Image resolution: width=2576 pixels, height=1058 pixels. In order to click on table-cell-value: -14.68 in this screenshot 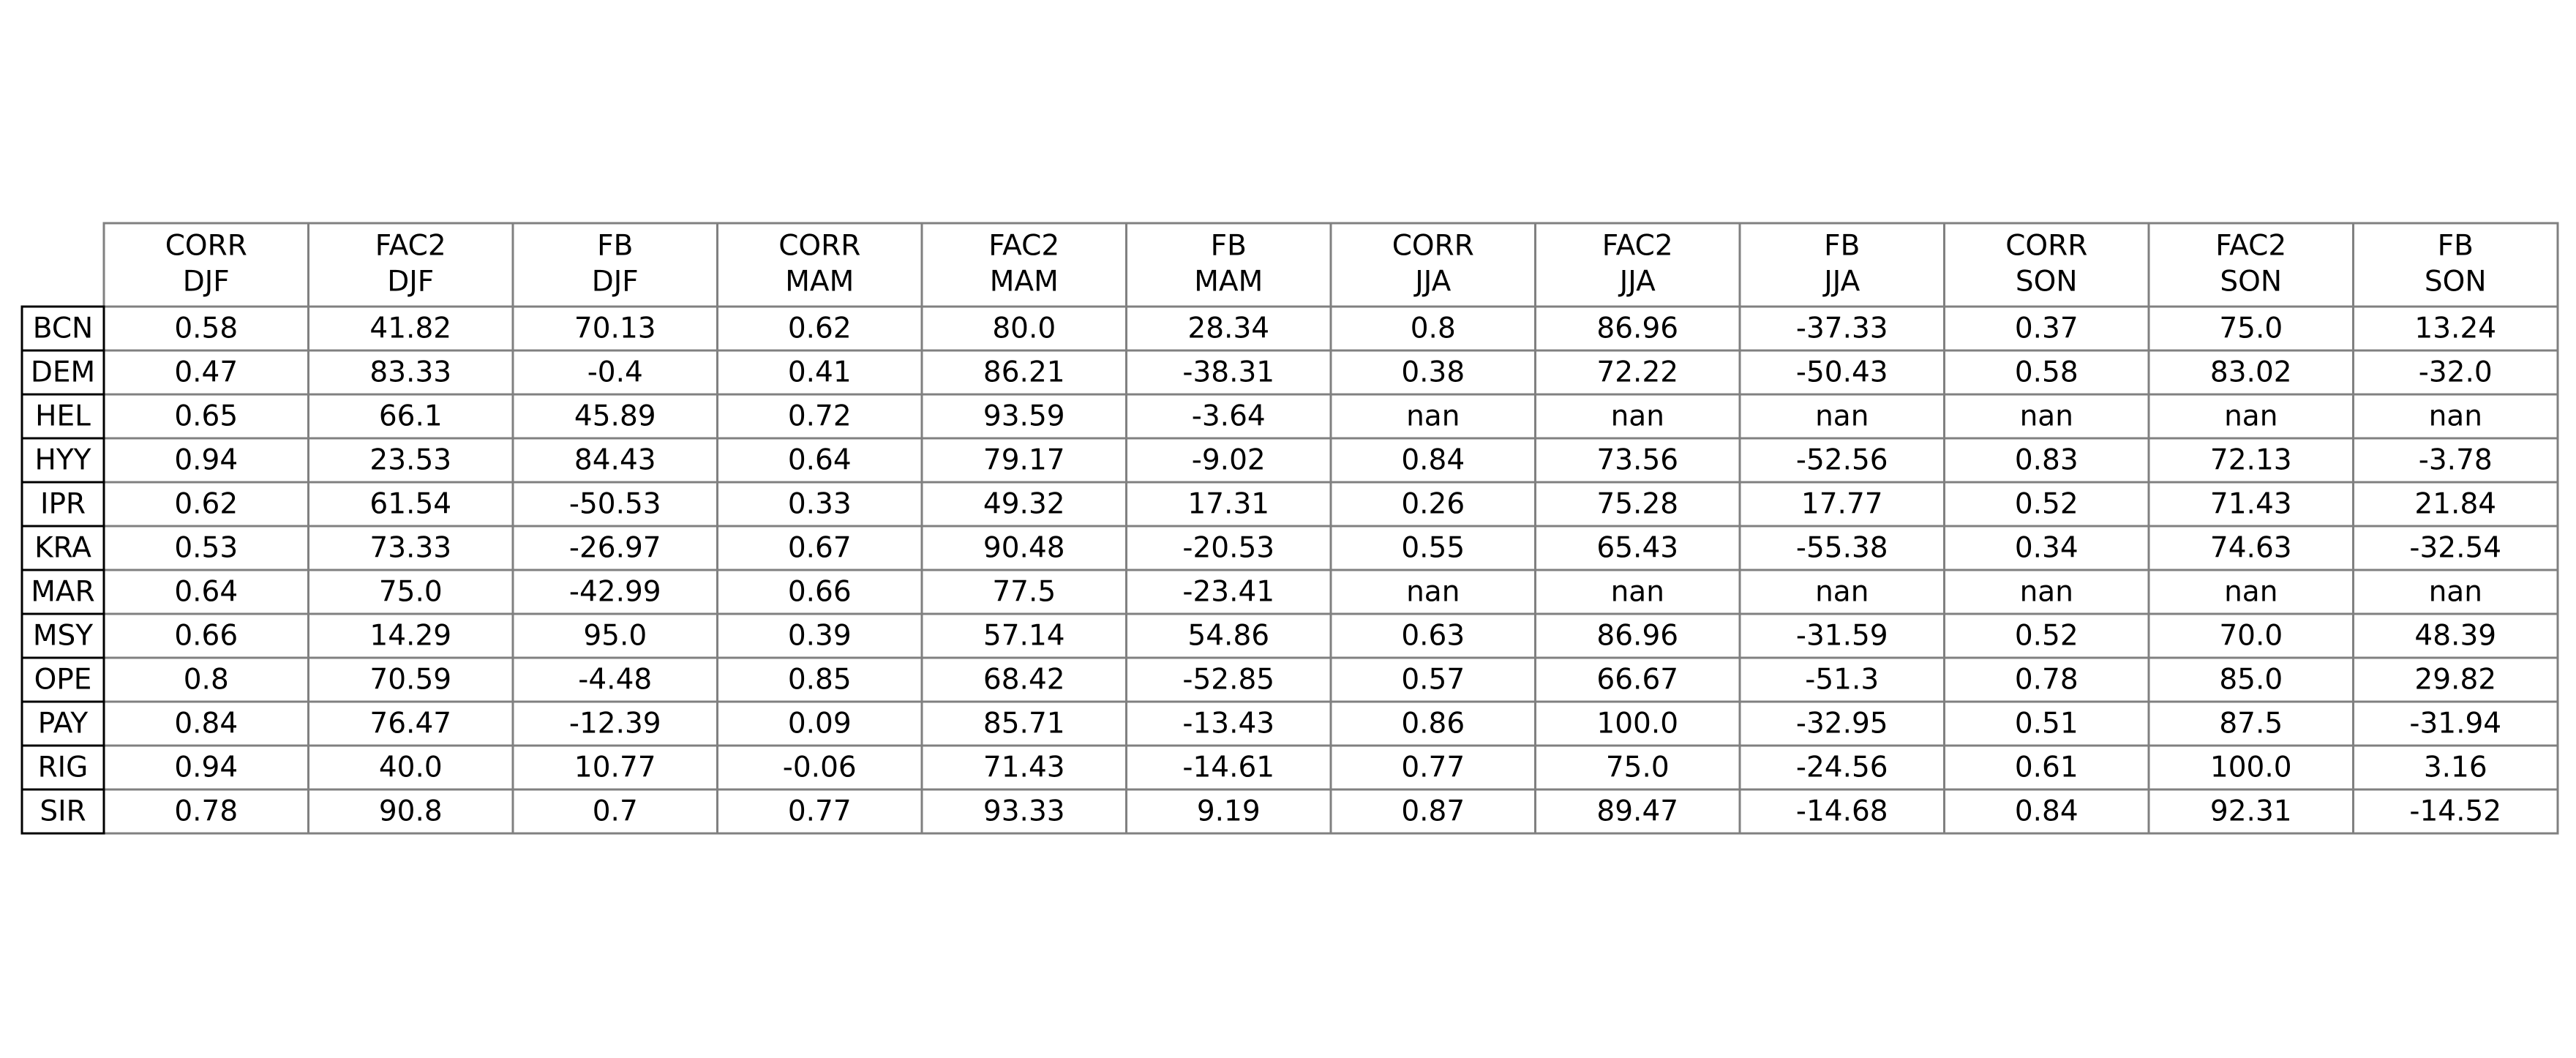, I will do `click(1842, 811)`.